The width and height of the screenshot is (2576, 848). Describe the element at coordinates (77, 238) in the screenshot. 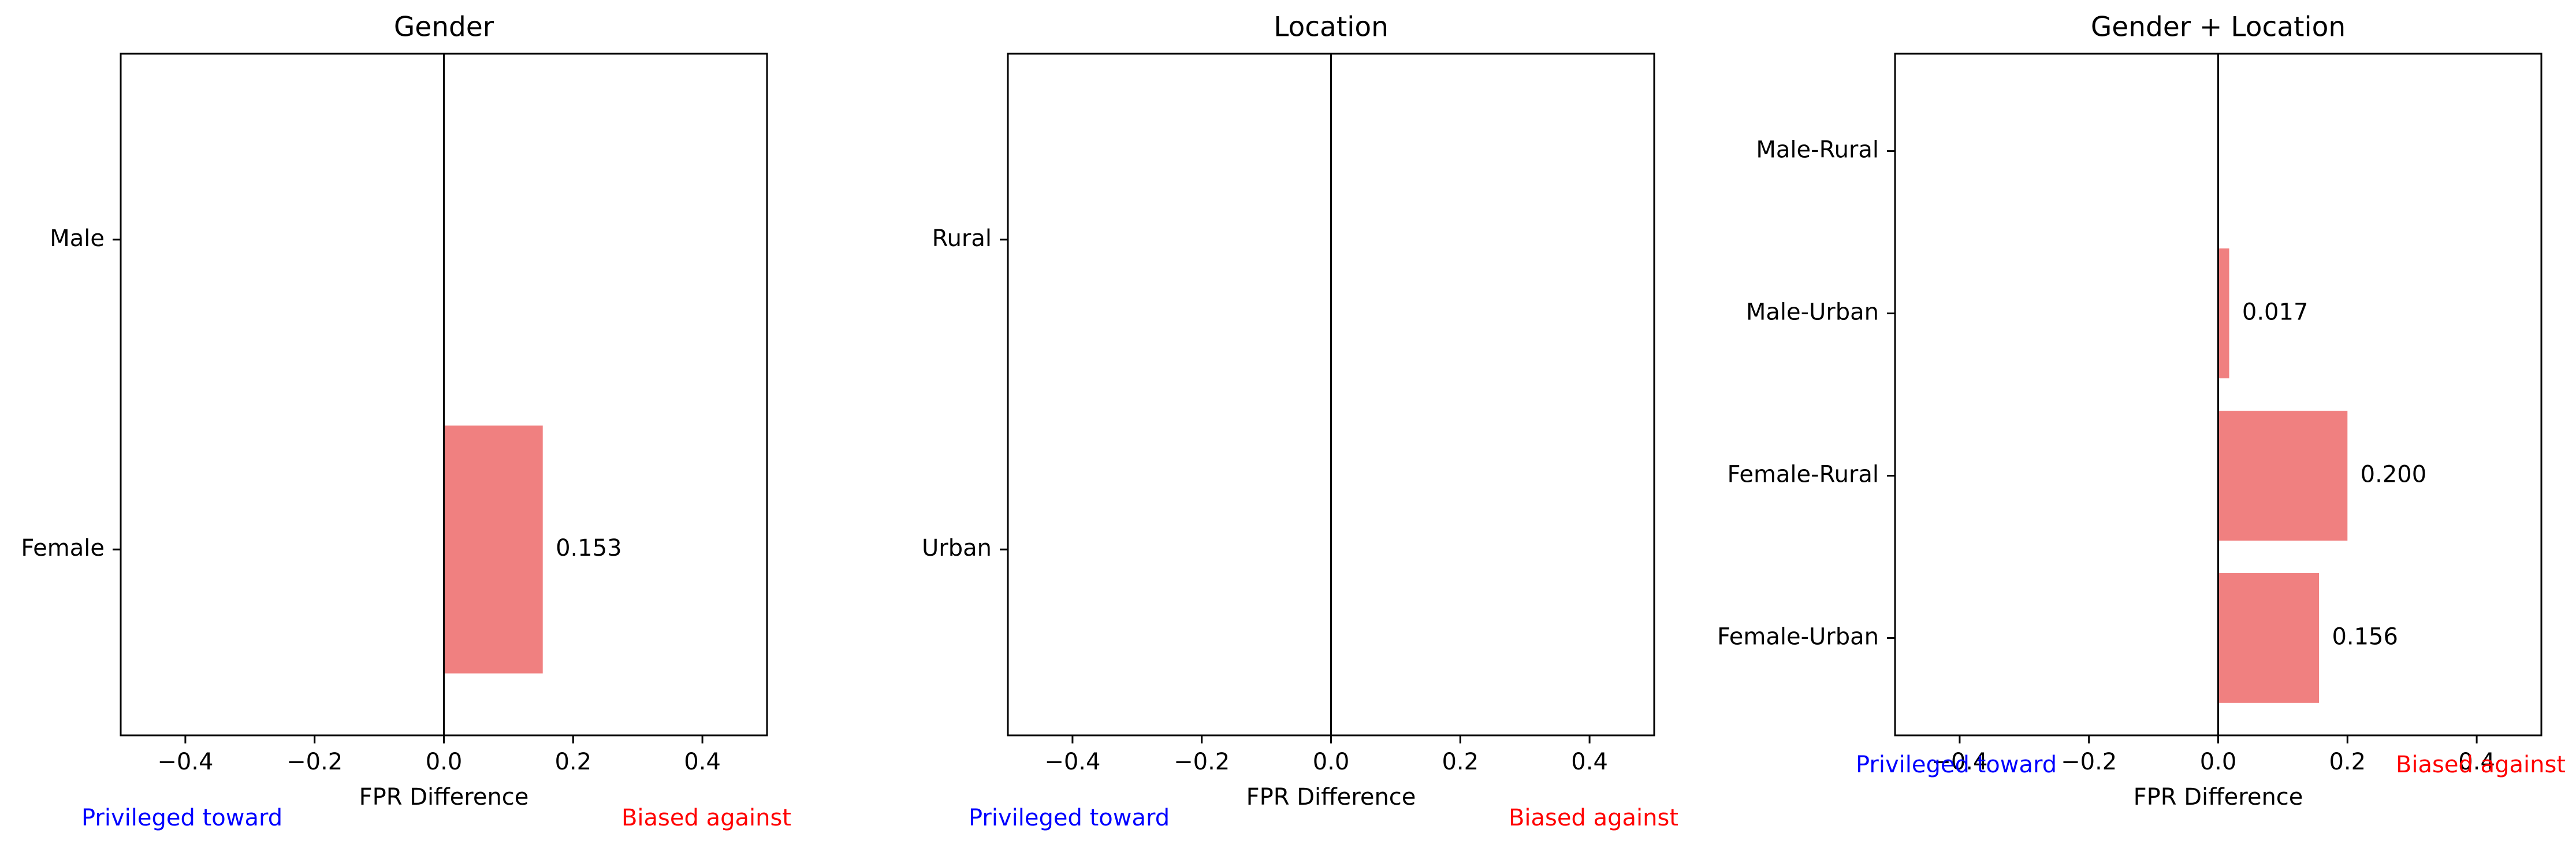

I see `y-tick-label: Male` at that location.